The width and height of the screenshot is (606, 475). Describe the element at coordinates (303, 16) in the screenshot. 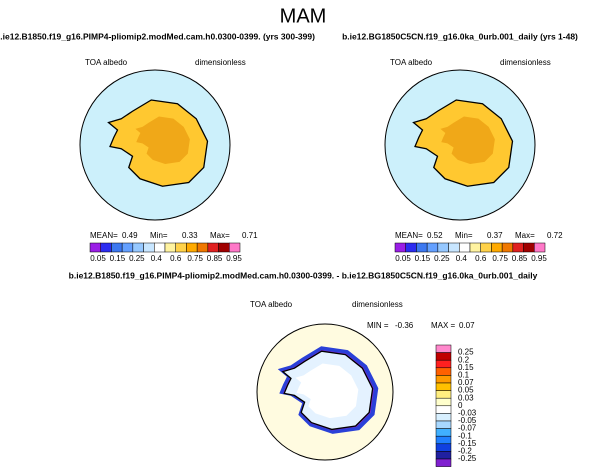

I see `figure-title: MAM` at that location.